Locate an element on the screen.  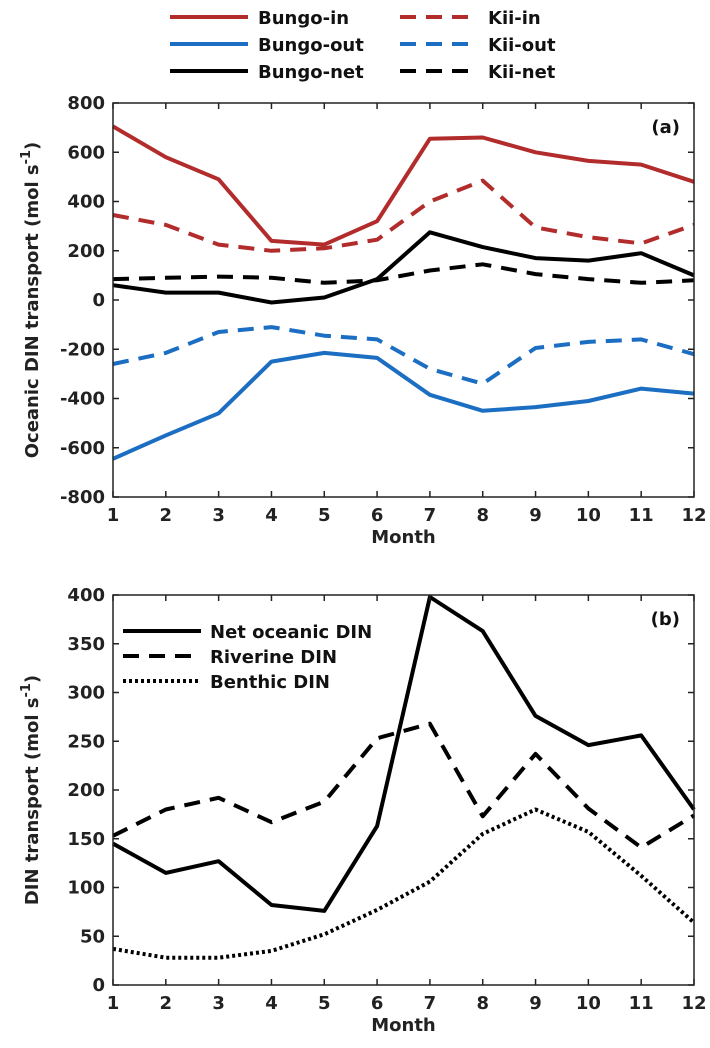
y-tick-label: 350 is located at coordinates (86, 644).